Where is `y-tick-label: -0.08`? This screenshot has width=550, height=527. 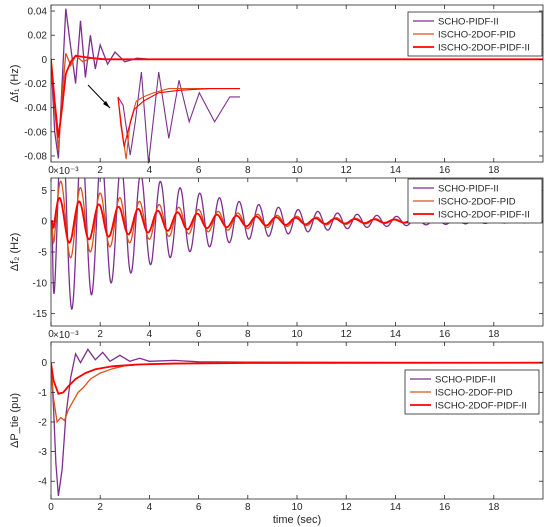
y-tick-label: -0.08 is located at coordinates (35, 156).